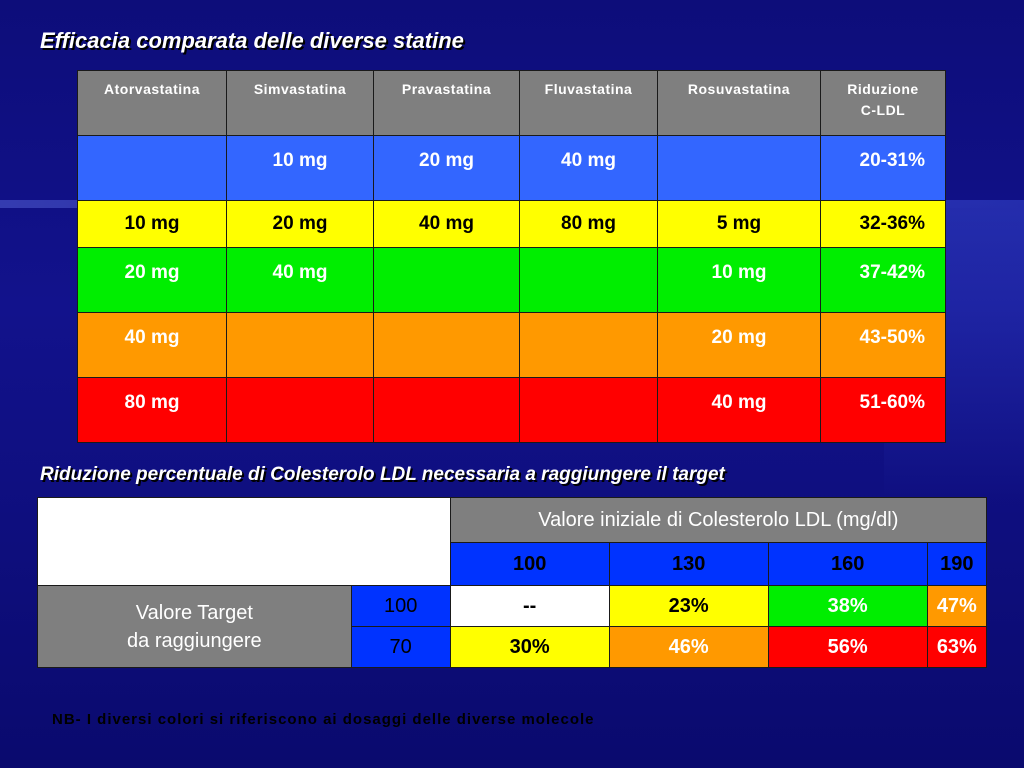 This screenshot has width=1024, height=768. I want to click on reduction-cell: 51-60%, so click(883, 410).